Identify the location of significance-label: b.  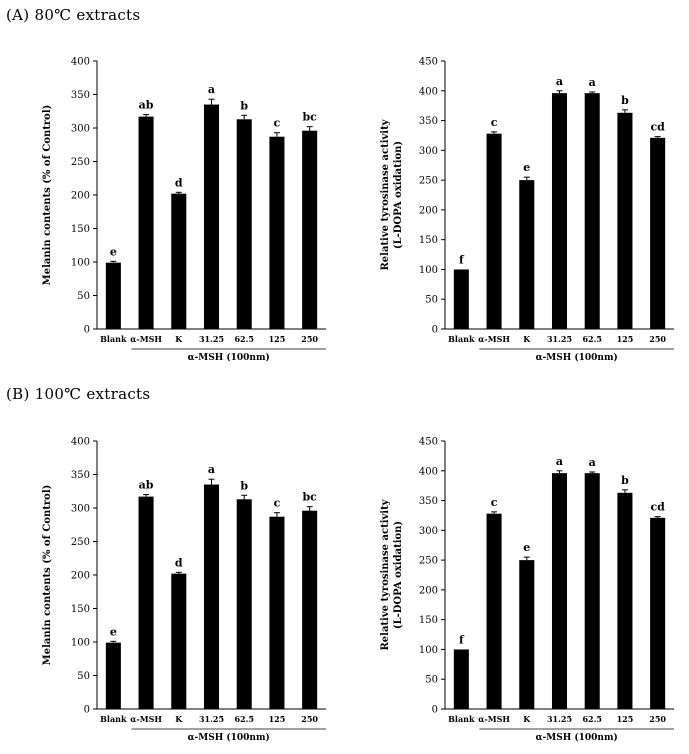
(625, 480).